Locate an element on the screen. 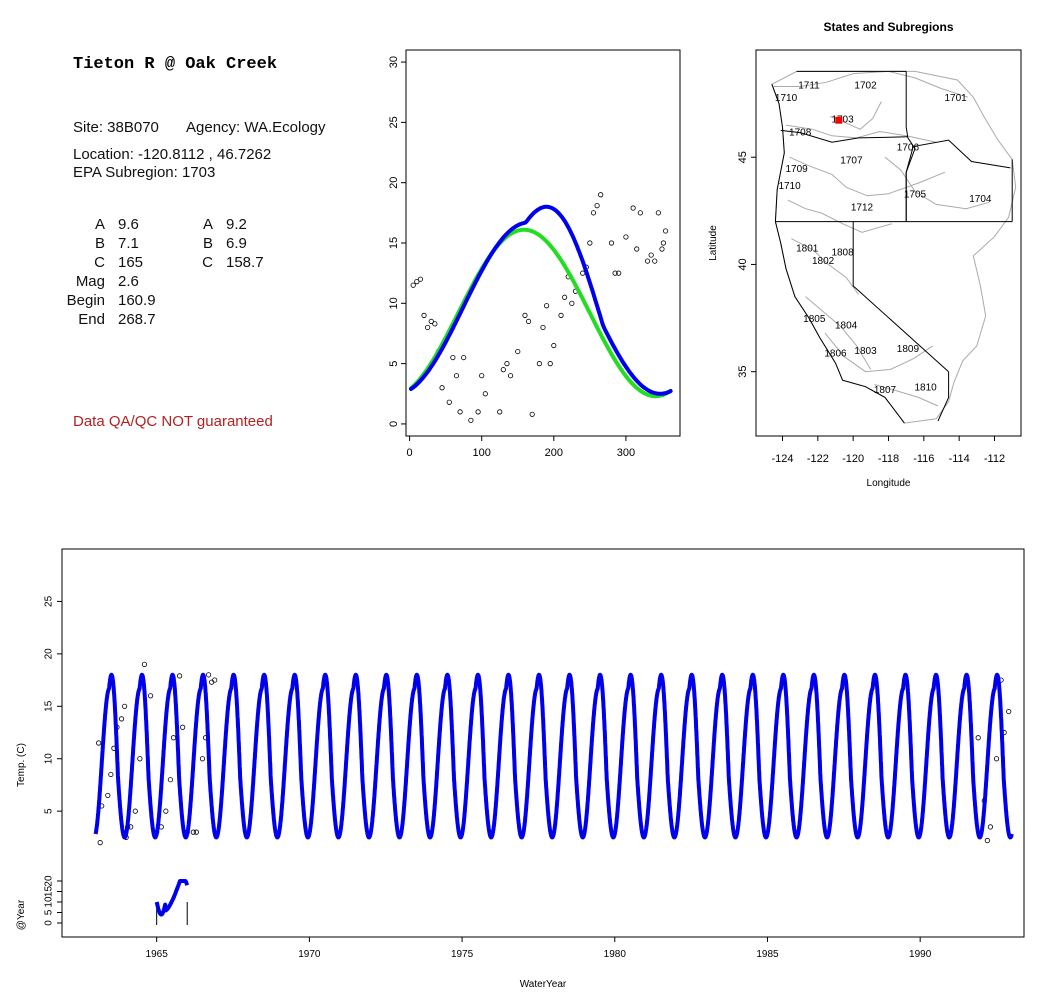  x-tick-label: 1965 is located at coordinates (157, 954).